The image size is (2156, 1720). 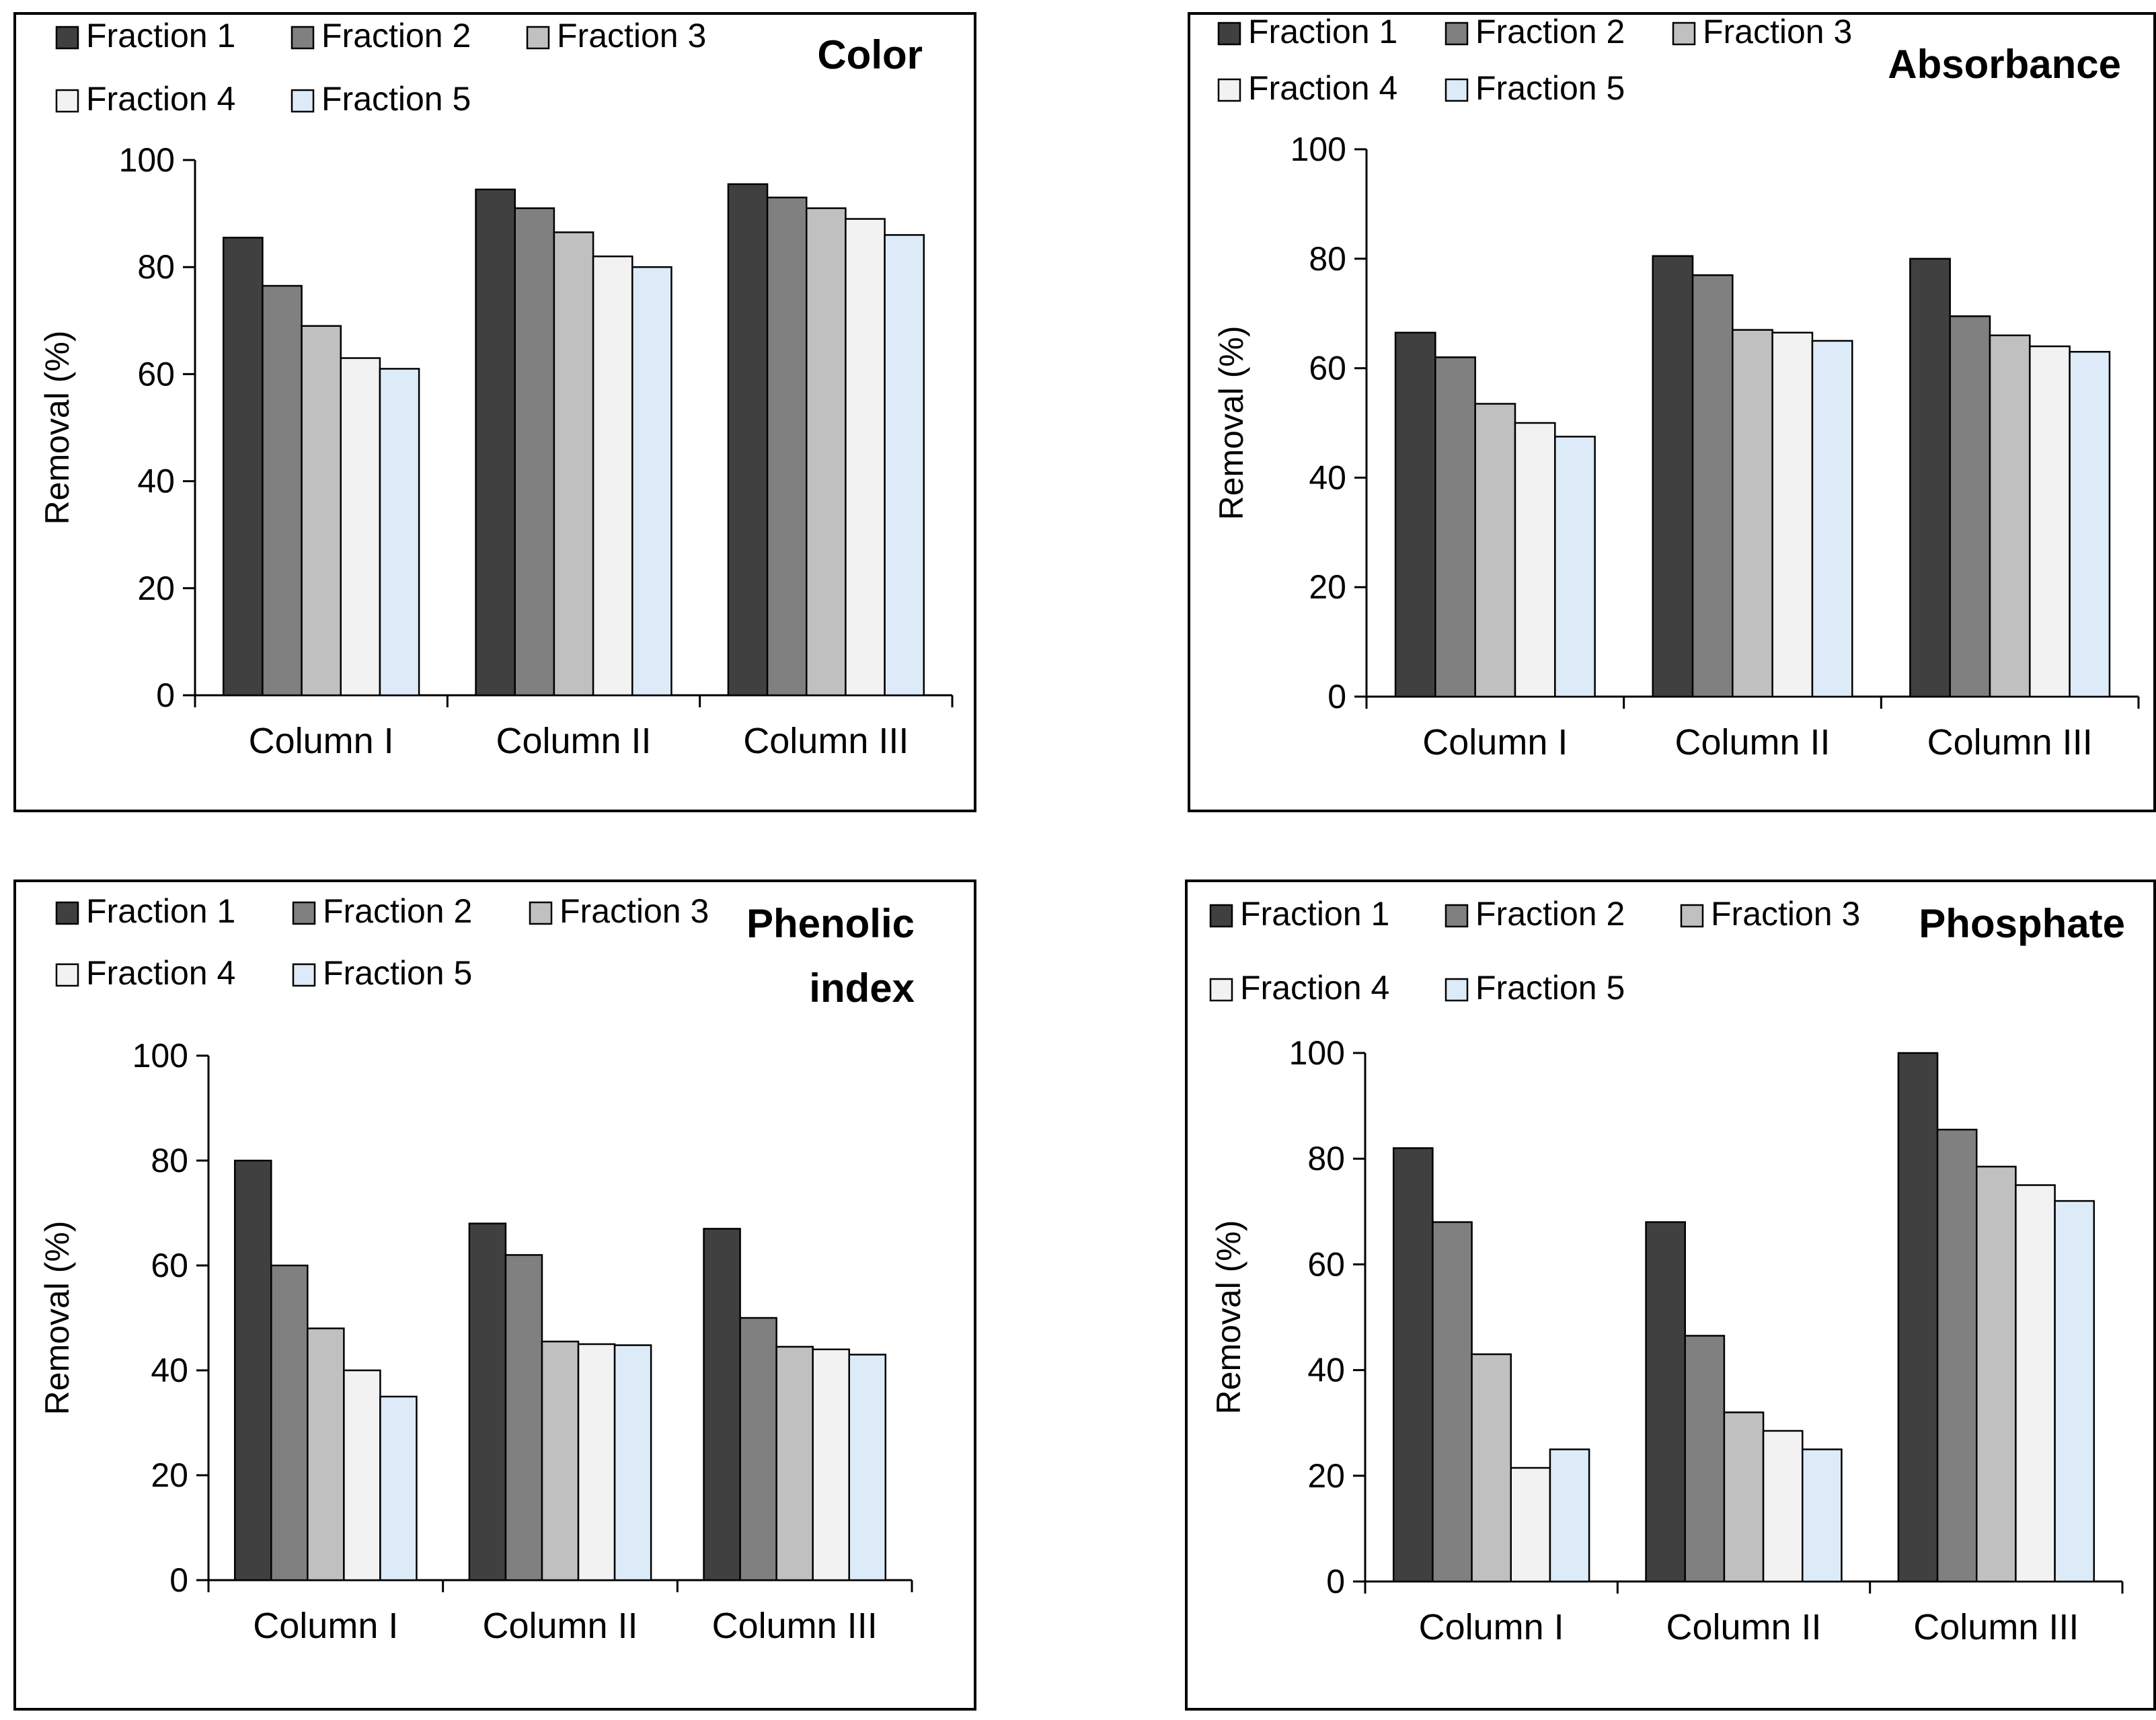 I want to click on bar-fraction-5-column-i, so click(x=1575, y=567).